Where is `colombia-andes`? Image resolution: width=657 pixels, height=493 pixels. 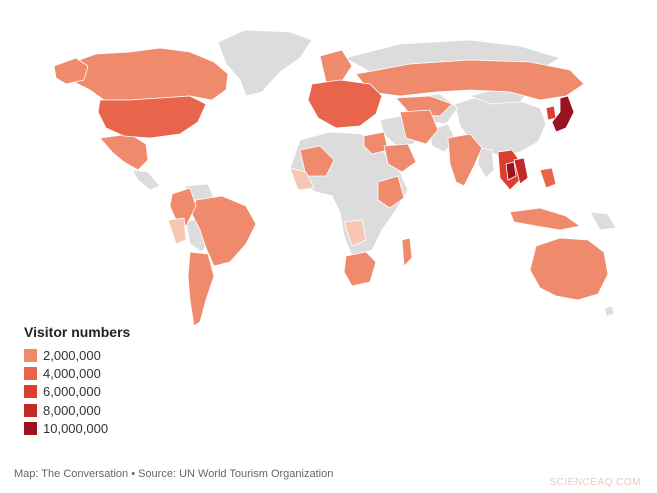
colombia-andes is located at coordinates (183, 207).